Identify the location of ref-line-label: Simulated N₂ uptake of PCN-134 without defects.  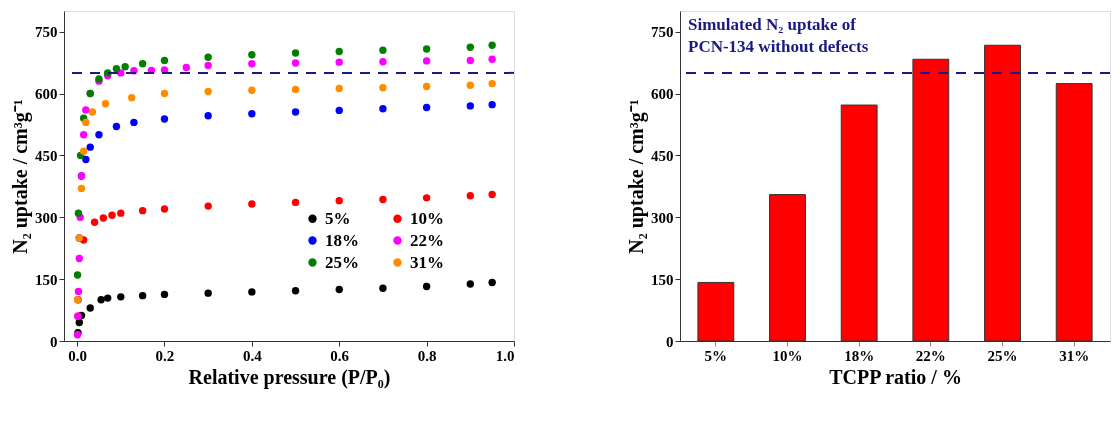
(778, 35).